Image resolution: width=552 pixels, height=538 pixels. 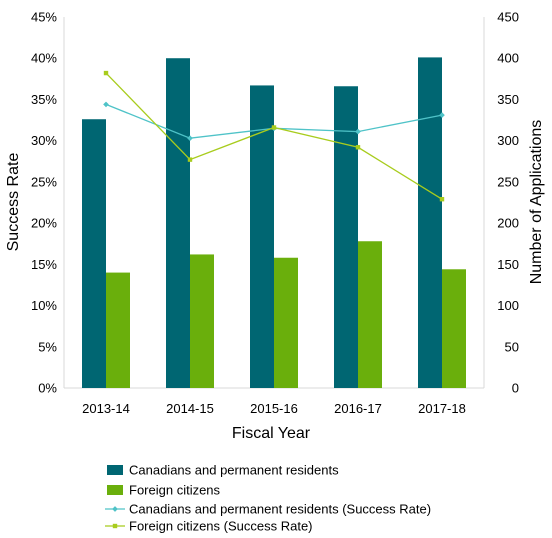 What do you see at coordinates (13, 202) in the screenshot?
I see `y-axis-title: Success Rate` at bounding box center [13, 202].